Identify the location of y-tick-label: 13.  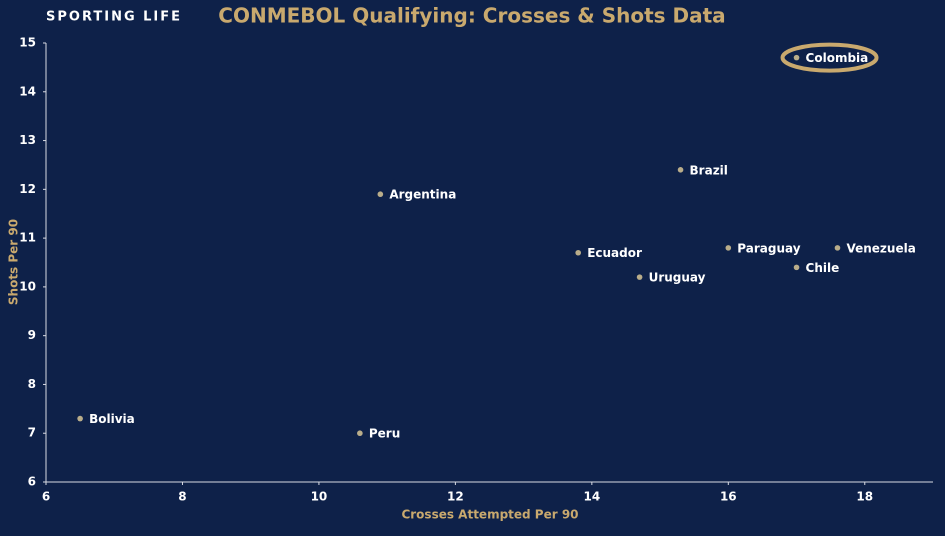
(27, 140).